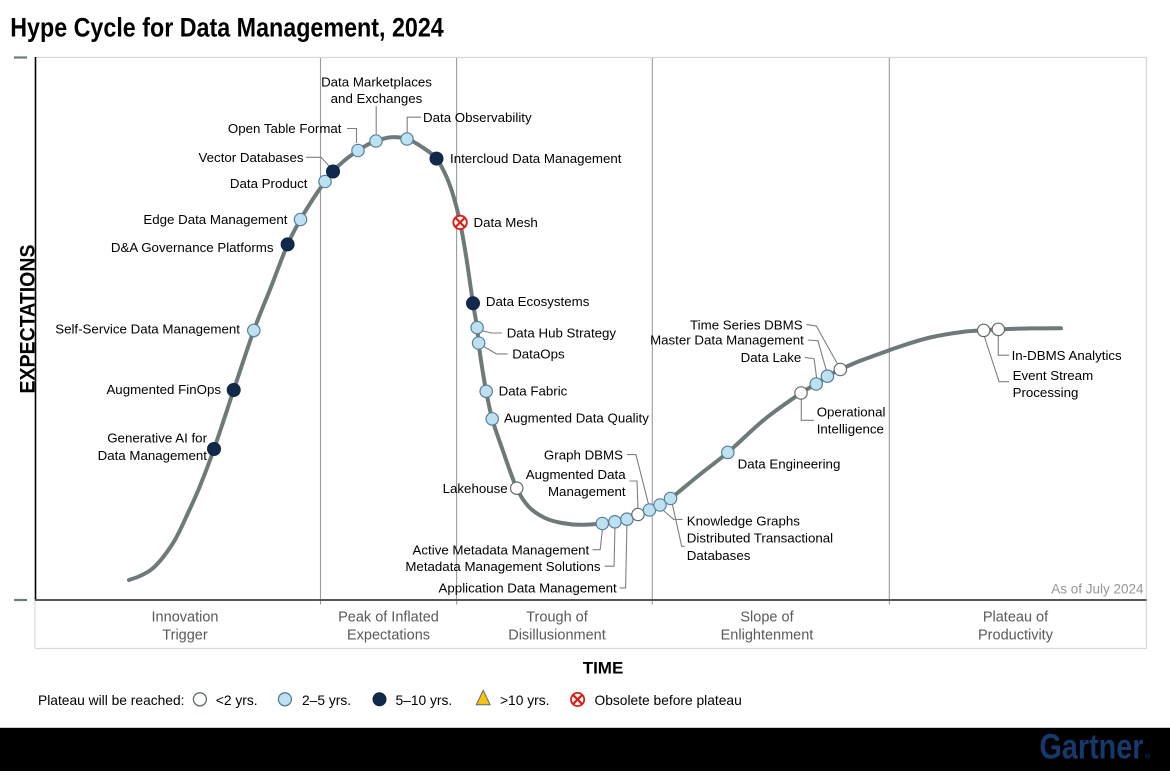 This screenshot has width=1170, height=776. What do you see at coordinates (1016, 636) in the screenshot?
I see `svg-text: Productivity` at bounding box center [1016, 636].